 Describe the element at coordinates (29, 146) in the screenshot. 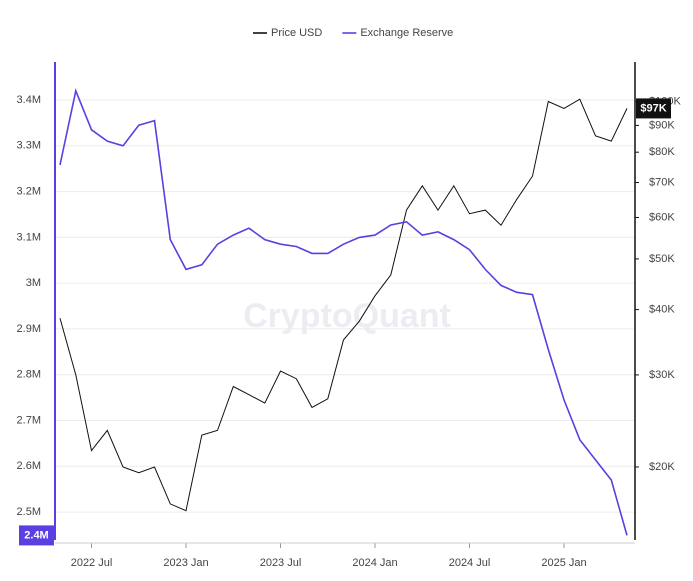

I see `y-tick-label: 3.3M` at that location.